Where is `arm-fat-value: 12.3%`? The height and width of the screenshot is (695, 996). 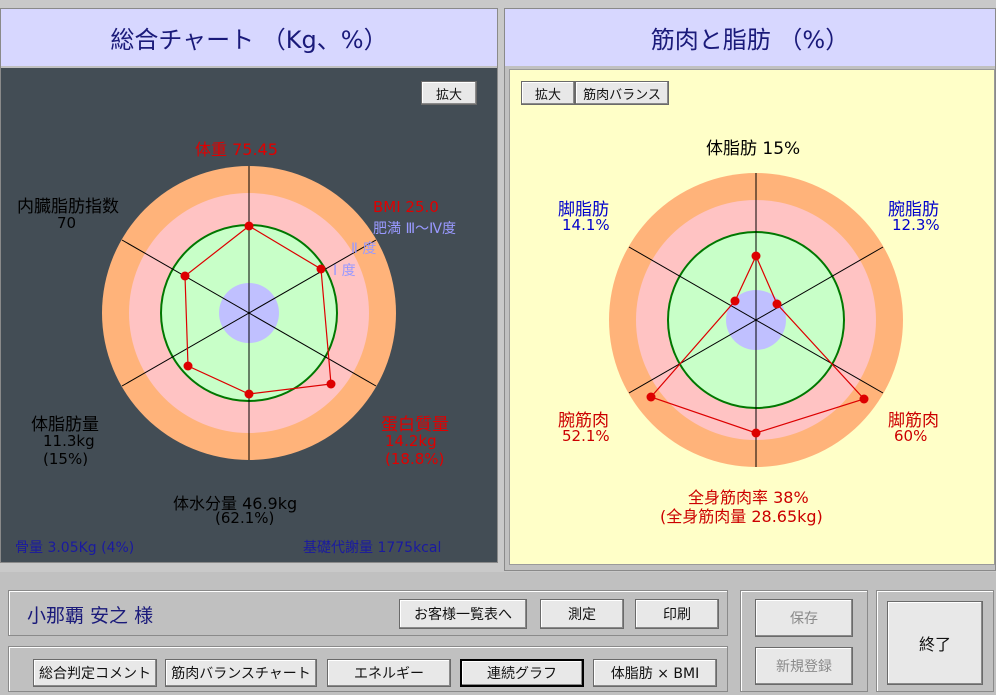 arm-fat-value: 12.3% is located at coordinates (916, 225).